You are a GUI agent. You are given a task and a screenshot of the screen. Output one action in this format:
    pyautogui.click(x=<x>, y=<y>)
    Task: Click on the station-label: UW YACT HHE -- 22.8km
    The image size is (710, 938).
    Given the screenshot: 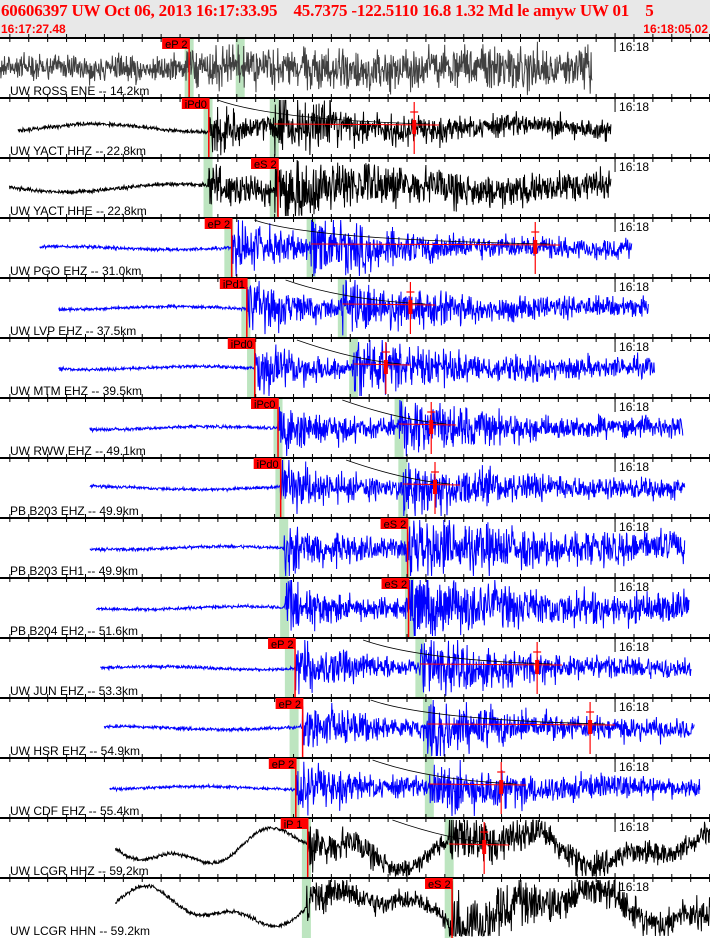 What is the action you would take?
    pyautogui.click(x=78, y=211)
    